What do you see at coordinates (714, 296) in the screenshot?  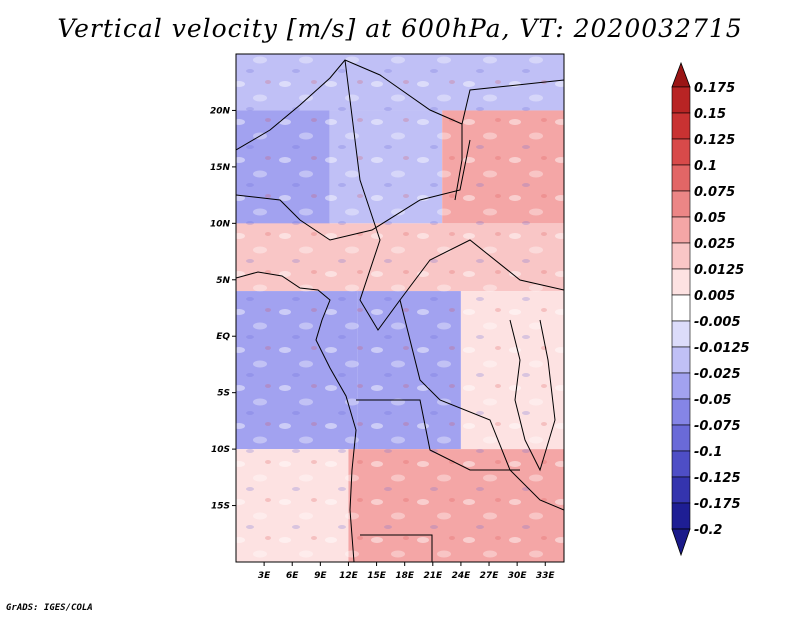 I see `colorbar-label: 0.005` at bounding box center [714, 296].